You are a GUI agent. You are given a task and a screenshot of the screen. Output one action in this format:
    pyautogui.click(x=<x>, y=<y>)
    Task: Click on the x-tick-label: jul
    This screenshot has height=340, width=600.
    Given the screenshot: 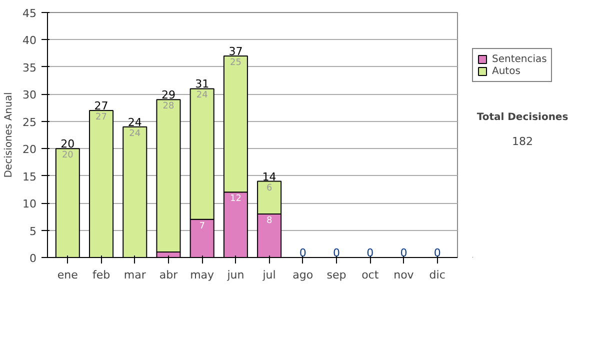 What is the action you would take?
    pyautogui.click(x=269, y=275)
    